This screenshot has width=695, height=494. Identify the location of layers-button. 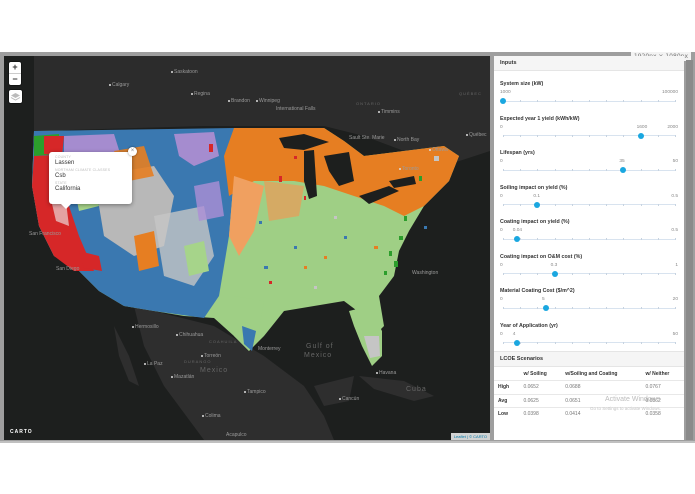
(15, 96).